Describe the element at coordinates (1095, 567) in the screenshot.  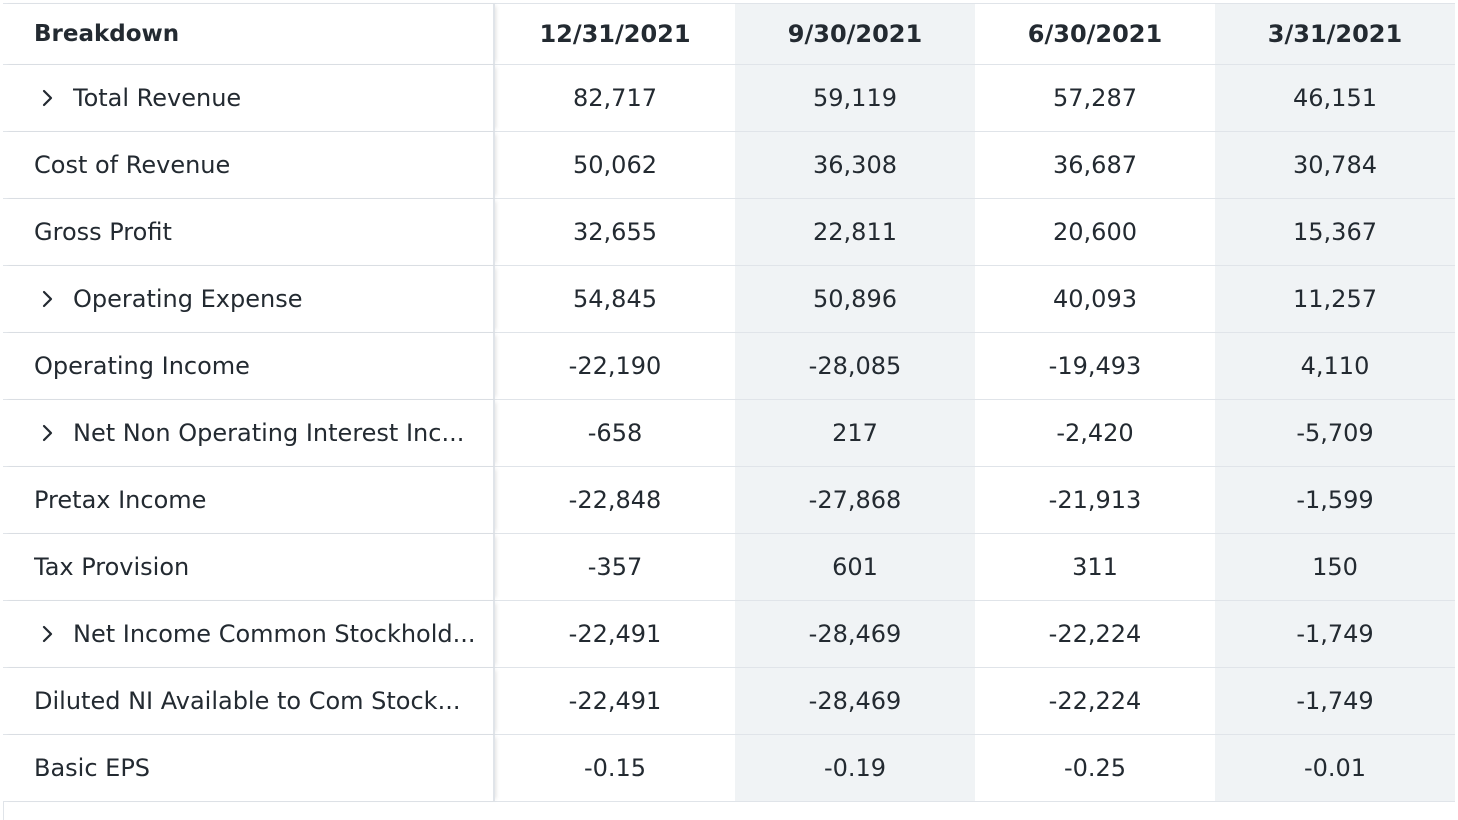
I see `value-cell: 311` at that location.